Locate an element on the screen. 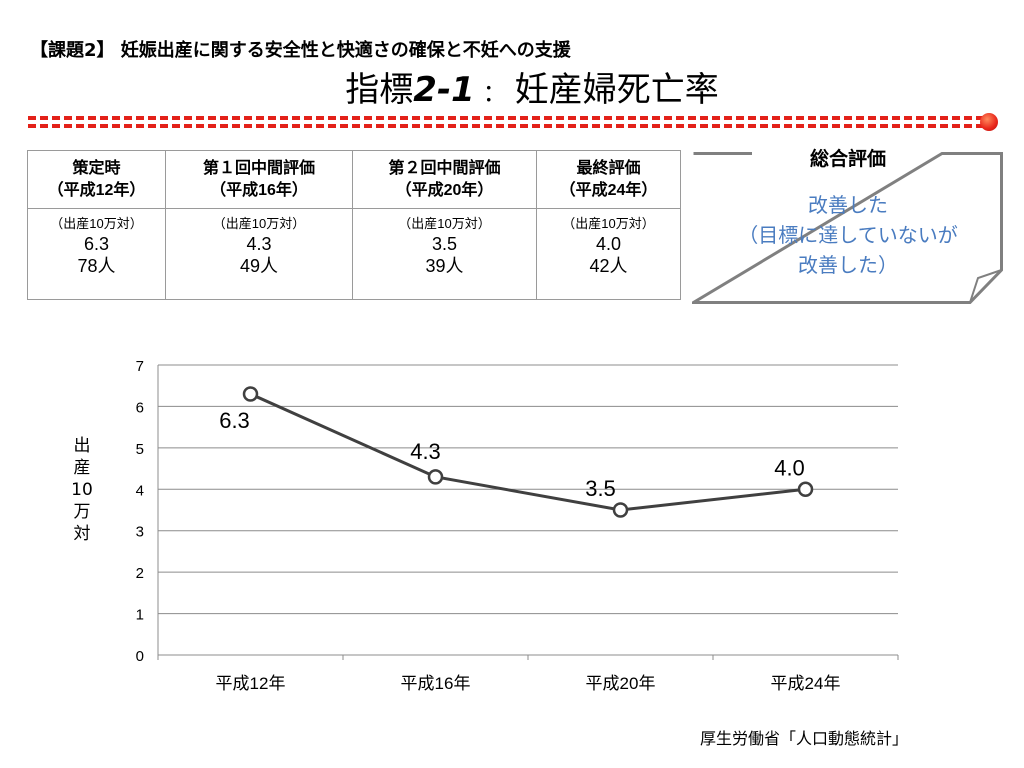 The height and width of the screenshot is (768, 1024). x-tick-label: 平成20年 is located at coordinates (621, 683).